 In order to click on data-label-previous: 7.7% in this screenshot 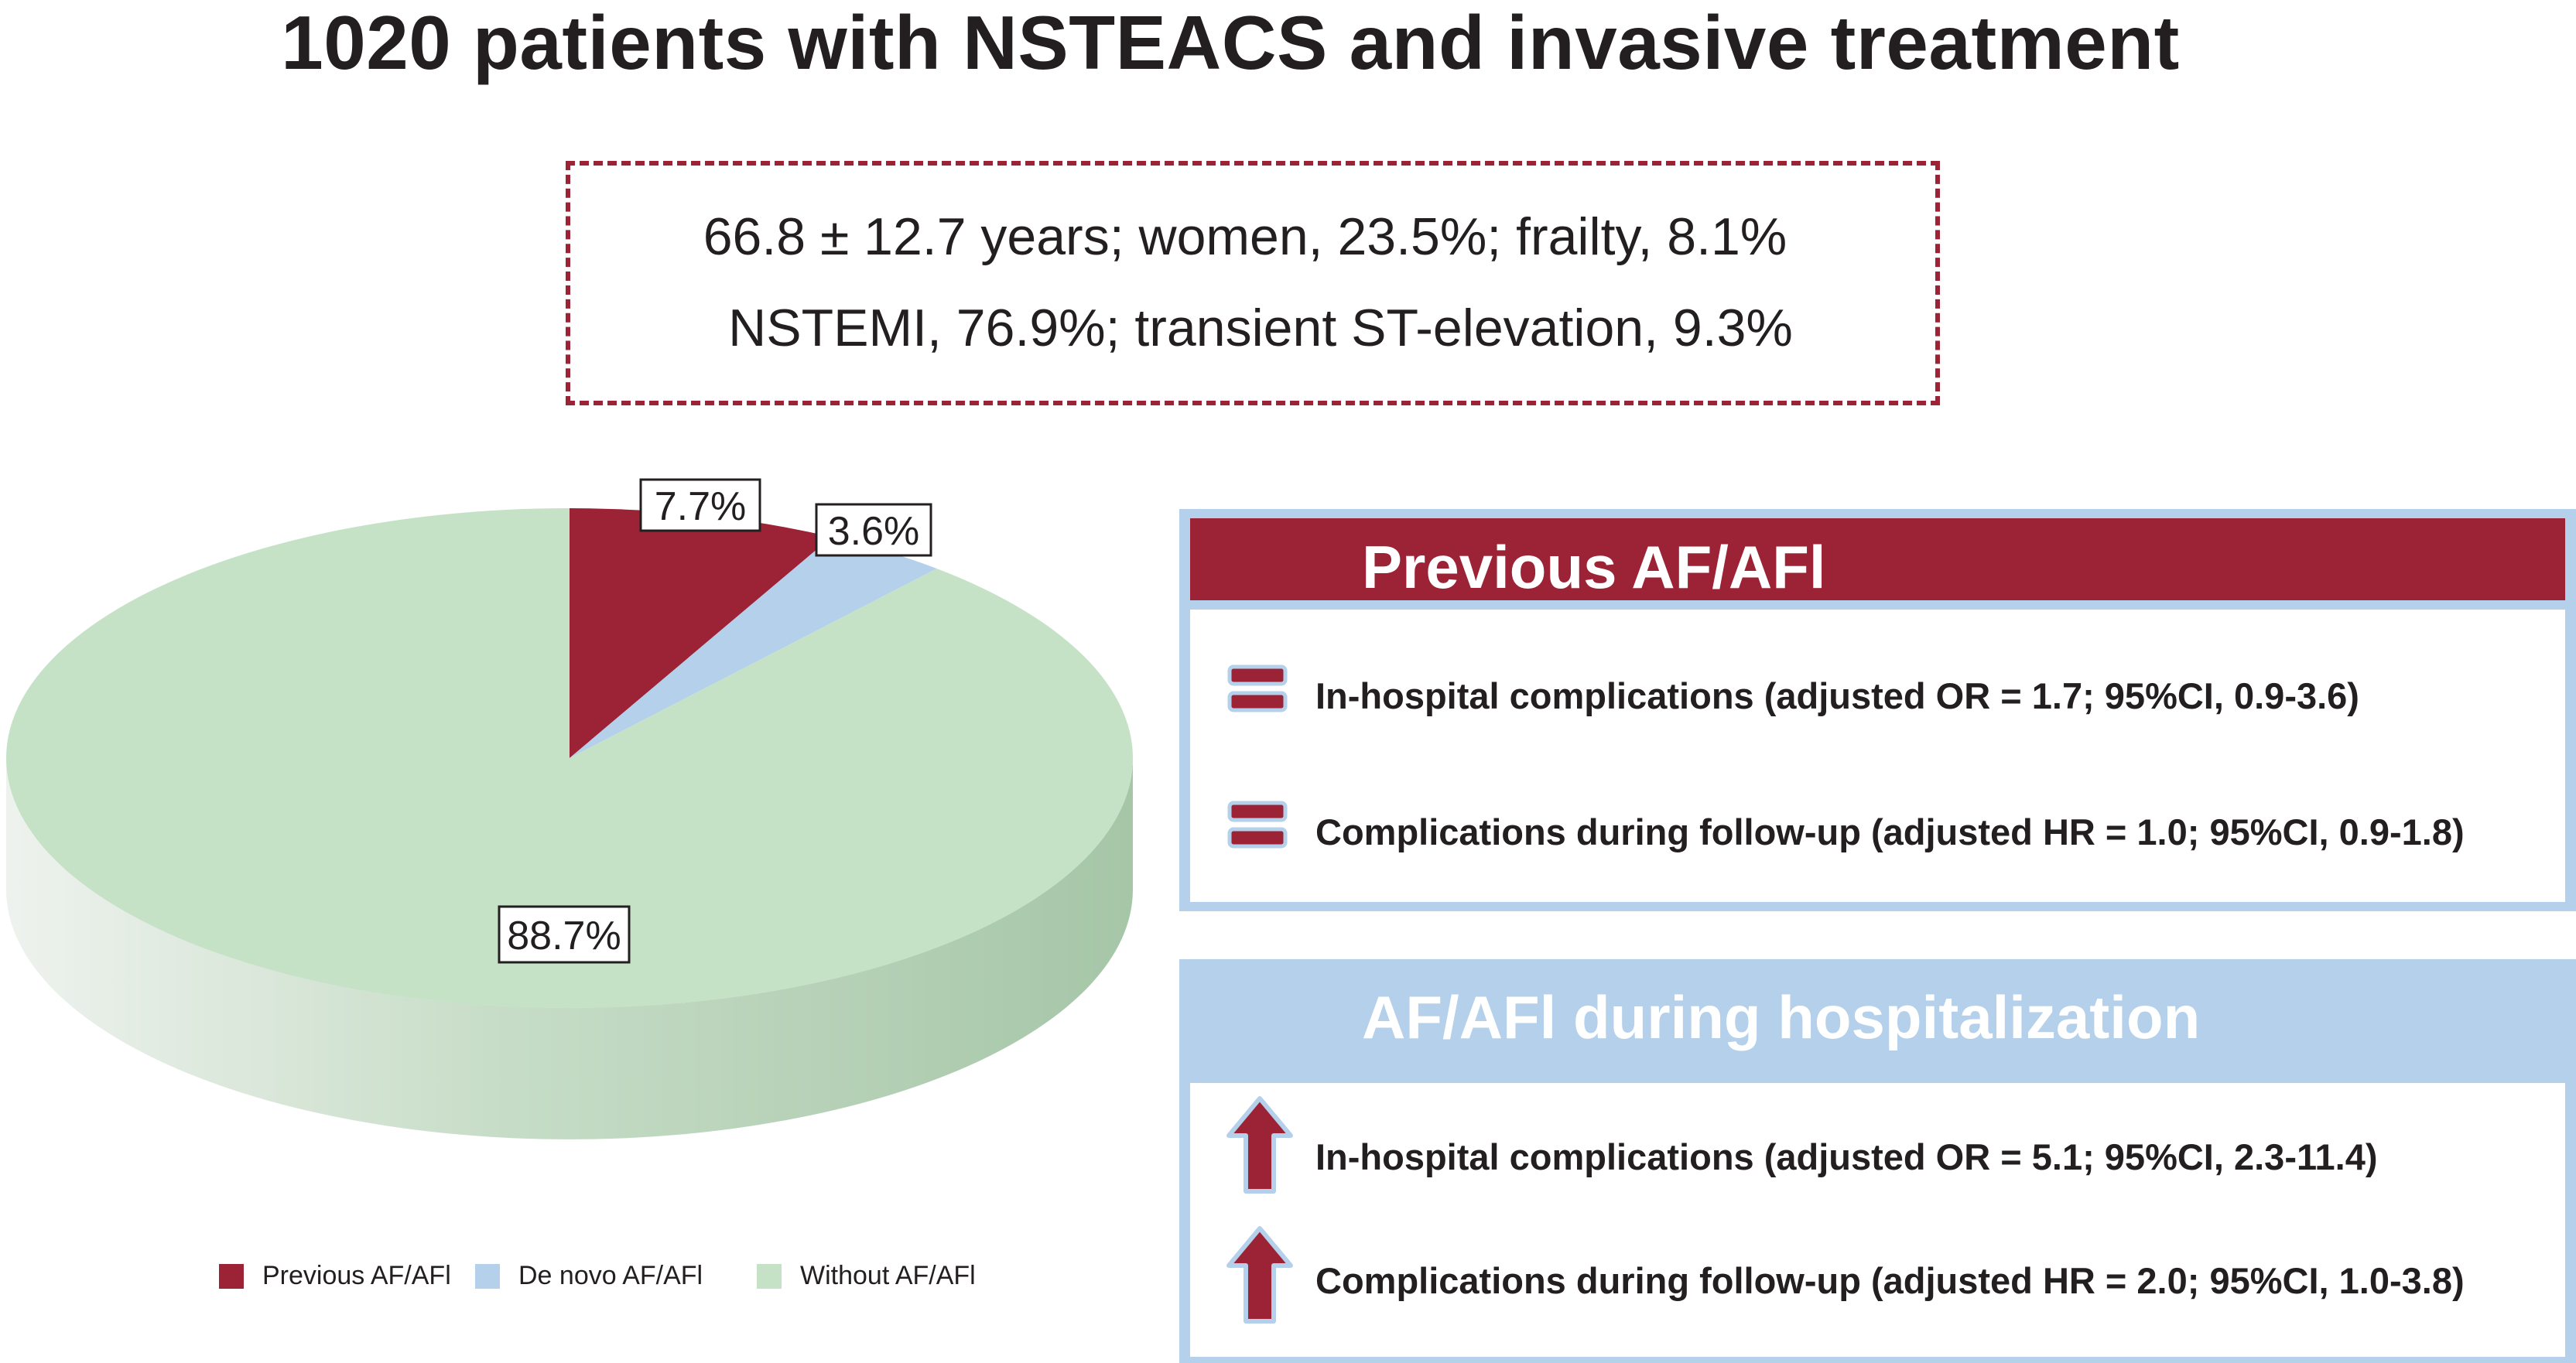, I will do `click(701, 506)`.